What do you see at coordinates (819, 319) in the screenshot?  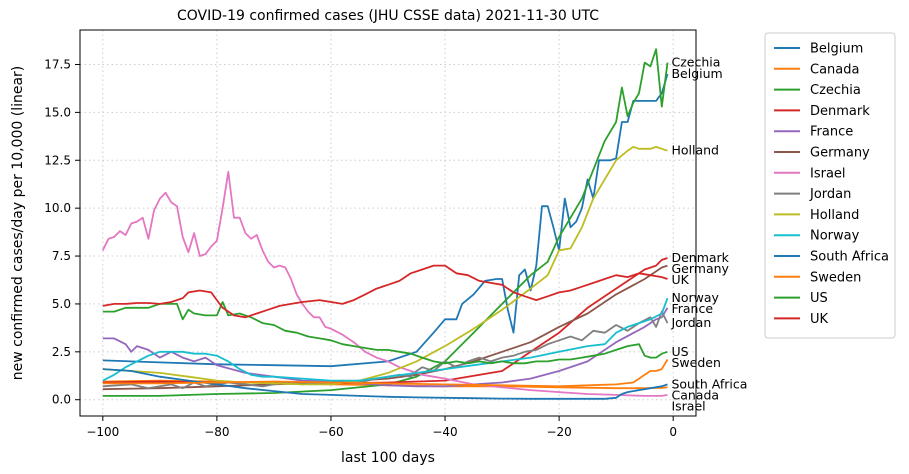 I see `legend-label: UK` at bounding box center [819, 319].